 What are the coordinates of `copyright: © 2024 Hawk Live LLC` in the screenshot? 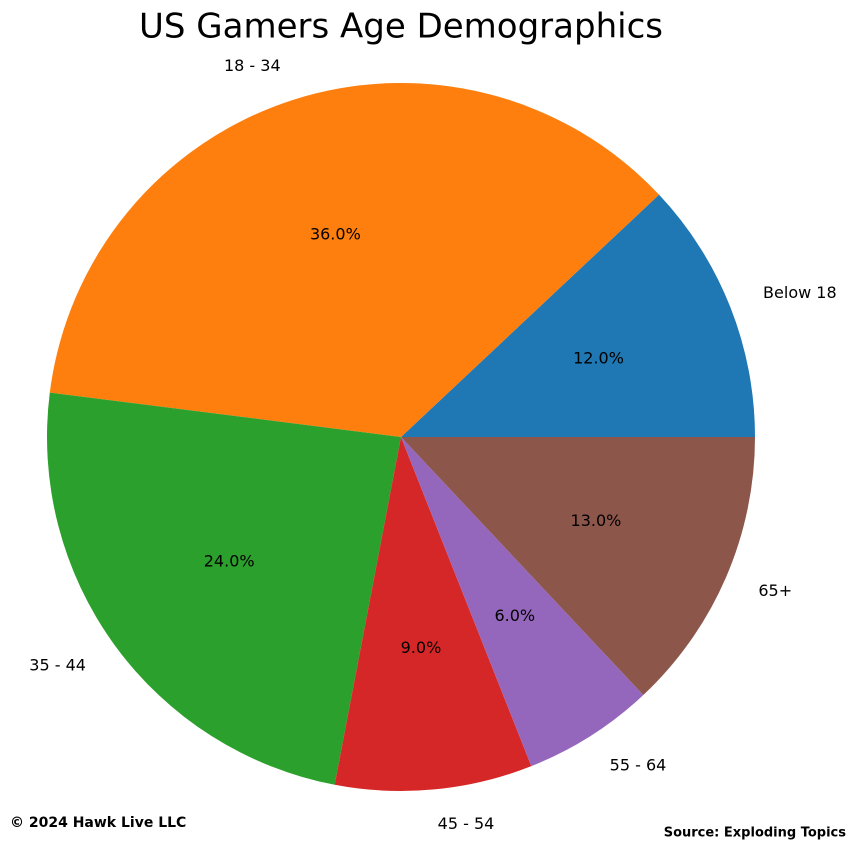 It's located at (98, 823).